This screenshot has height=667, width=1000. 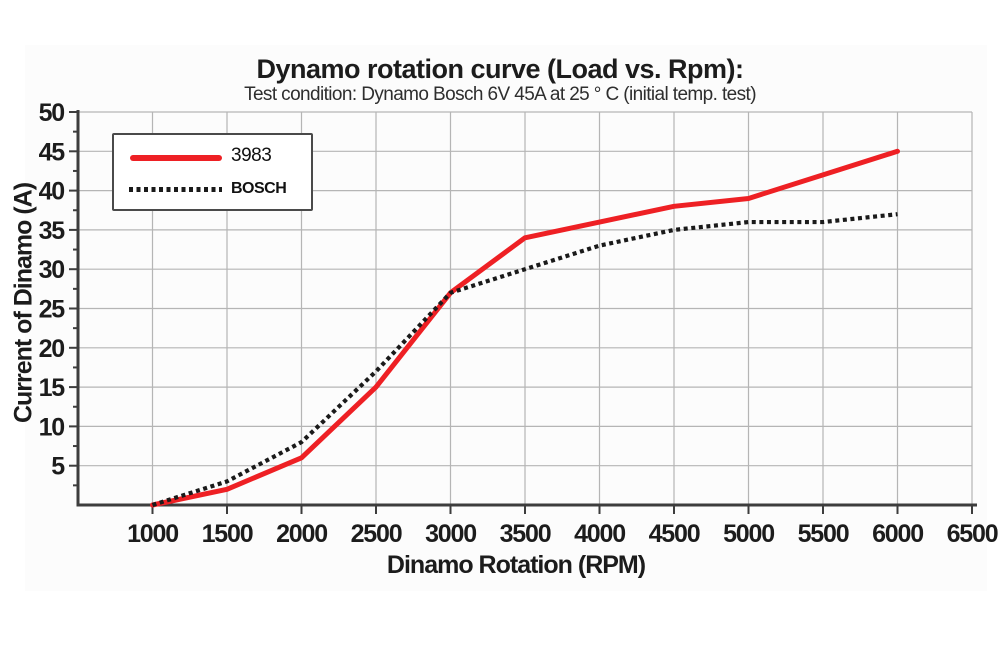 I want to click on y-axis-title: Current of Dinamo (A), so click(x=23, y=303).